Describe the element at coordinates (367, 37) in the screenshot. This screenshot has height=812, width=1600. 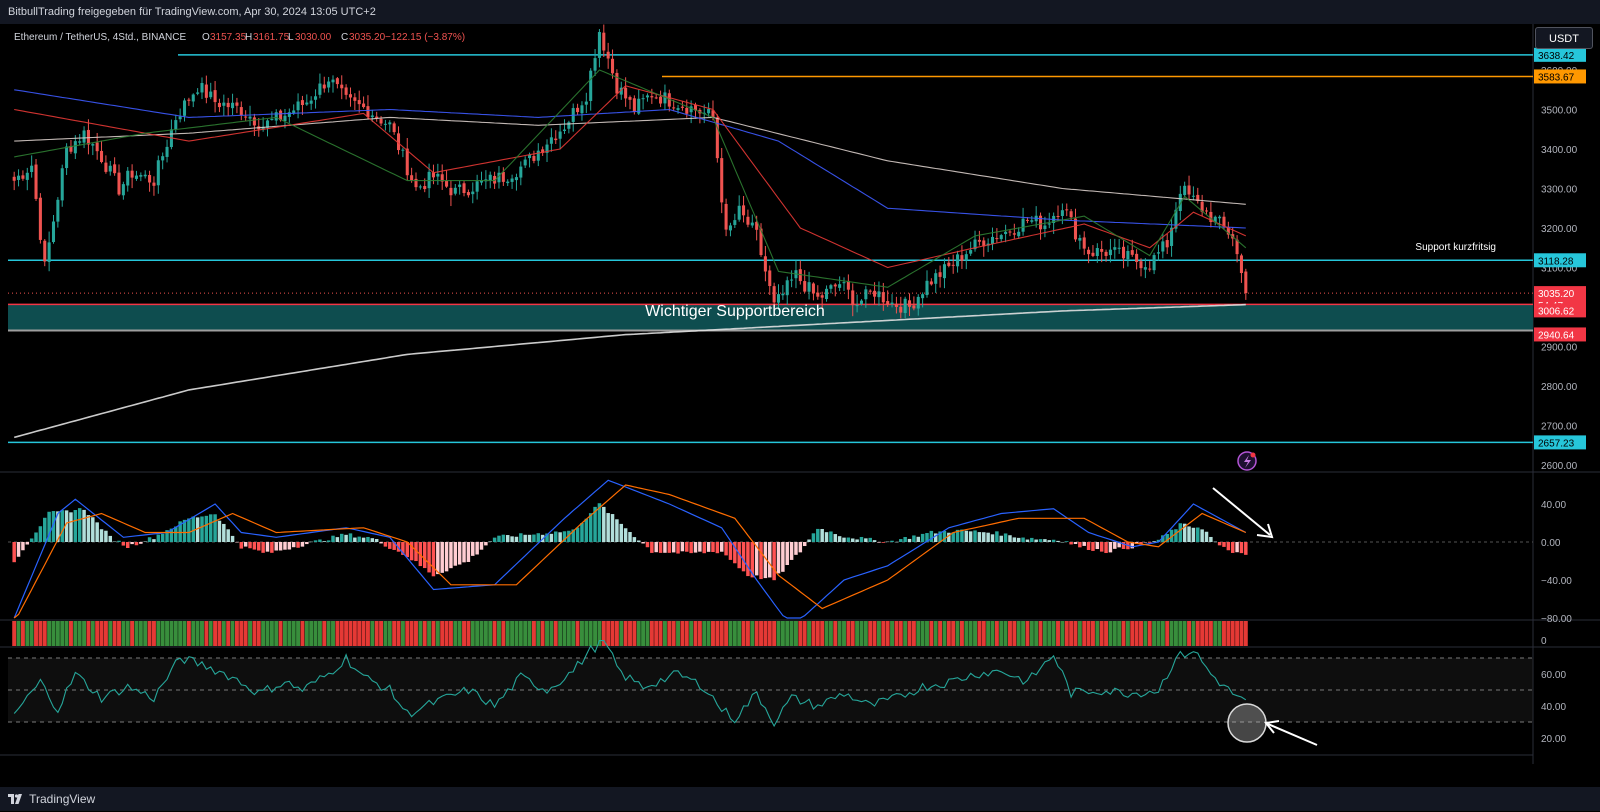
I see `ohlc-close-value: 3035.20` at that location.